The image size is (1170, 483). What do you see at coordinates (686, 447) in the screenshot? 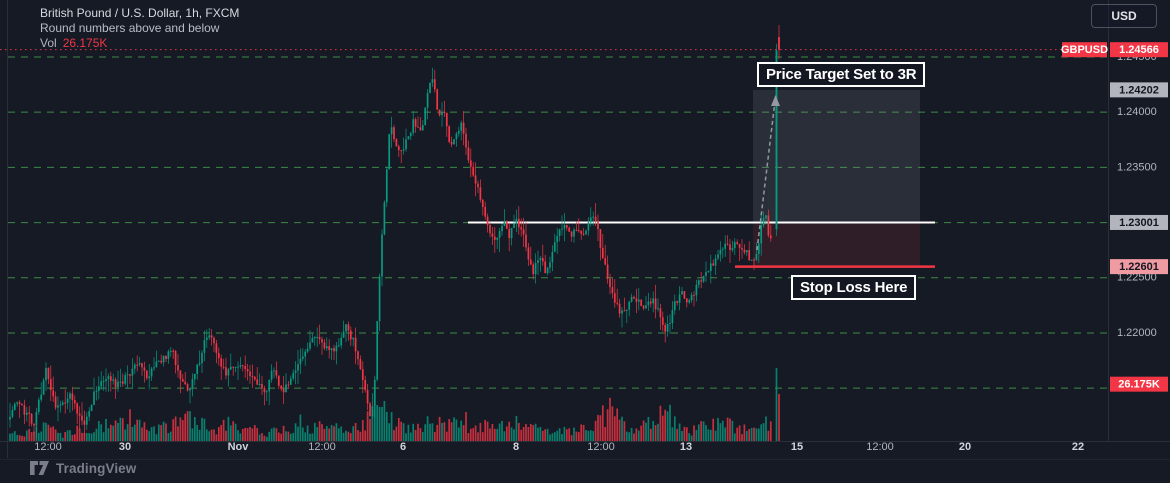
I see `time-tick: 13` at bounding box center [686, 447].